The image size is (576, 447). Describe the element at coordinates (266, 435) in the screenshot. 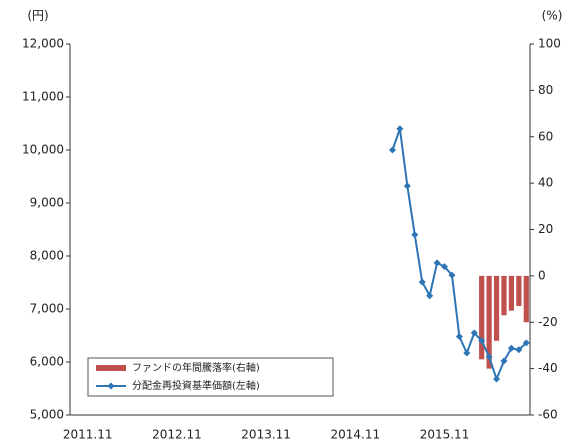

I see `x-tick-label: 2013.11` at that location.